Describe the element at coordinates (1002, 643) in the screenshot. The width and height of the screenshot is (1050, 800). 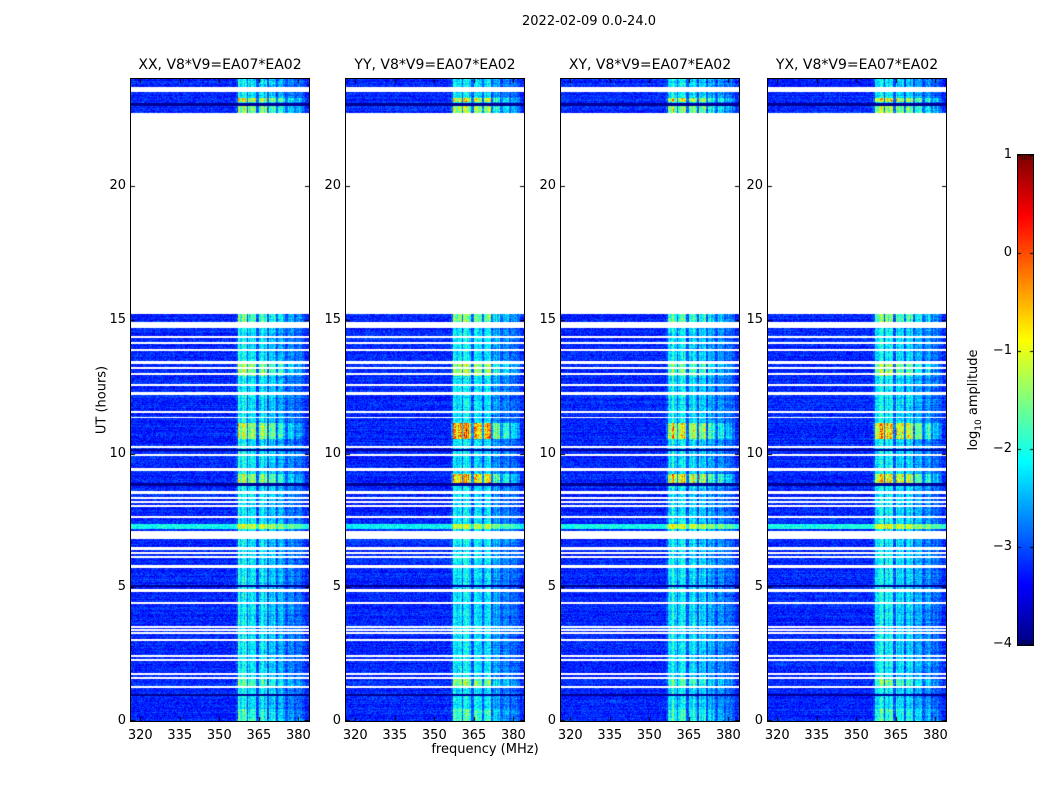
I see `colorbar-tick-label: −4` at that location.